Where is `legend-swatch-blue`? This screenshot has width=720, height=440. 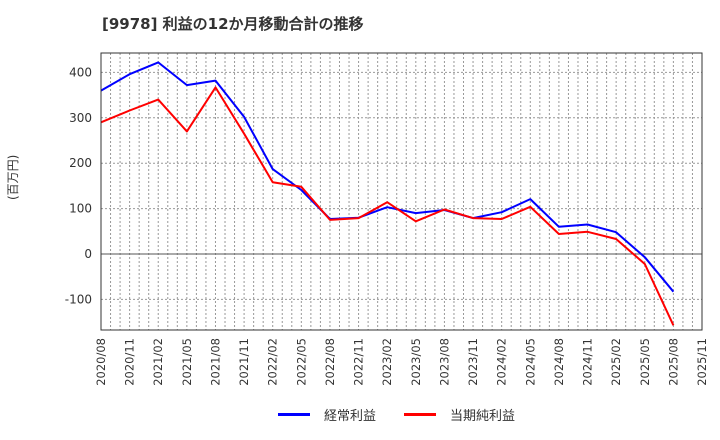 legend-swatch-blue is located at coordinates (294, 414).